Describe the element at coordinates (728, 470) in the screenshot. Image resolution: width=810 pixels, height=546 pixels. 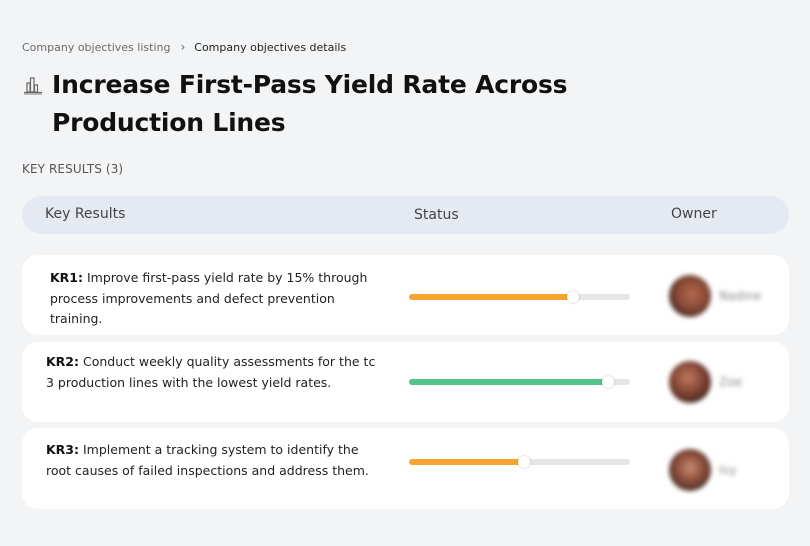
I see `owner-name: Ivy` at that location.